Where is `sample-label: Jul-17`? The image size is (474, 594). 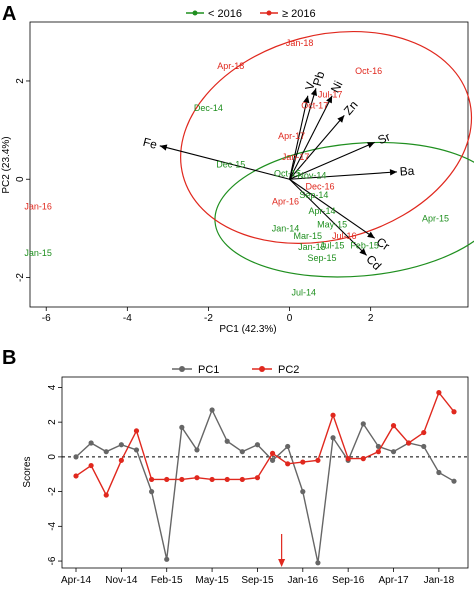 sample-label: Jul-17 is located at coordinates (330, 95).